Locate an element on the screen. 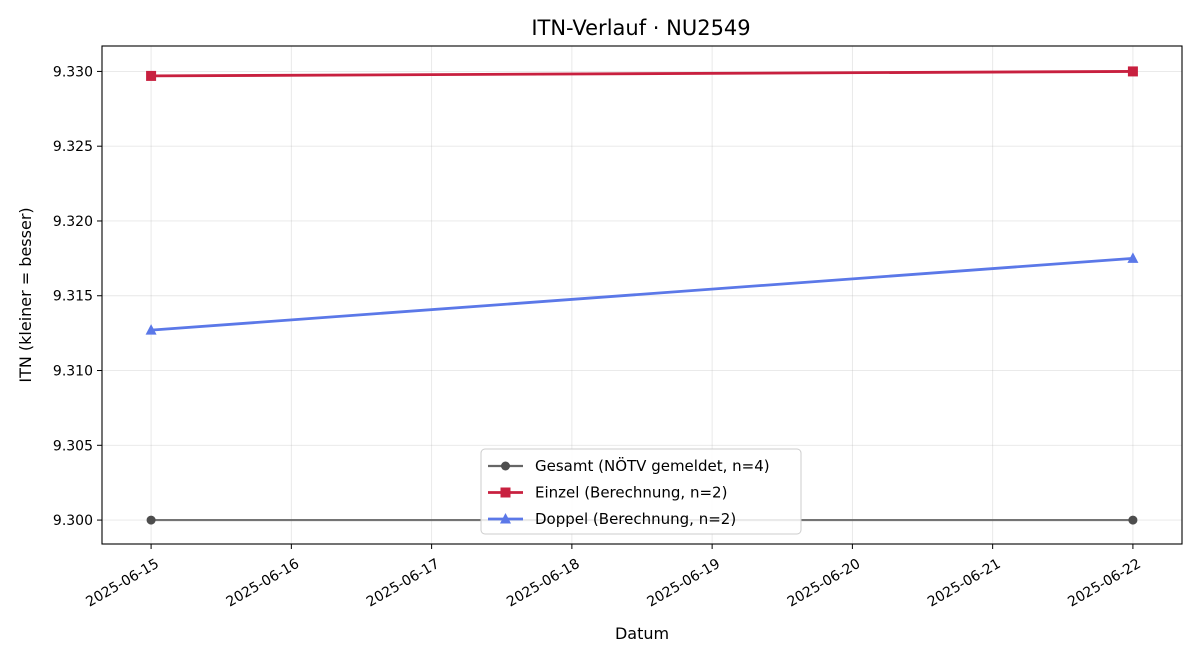 This screenshot has height=660, width=1200. legend-frame is located at coordinates (641, 491).